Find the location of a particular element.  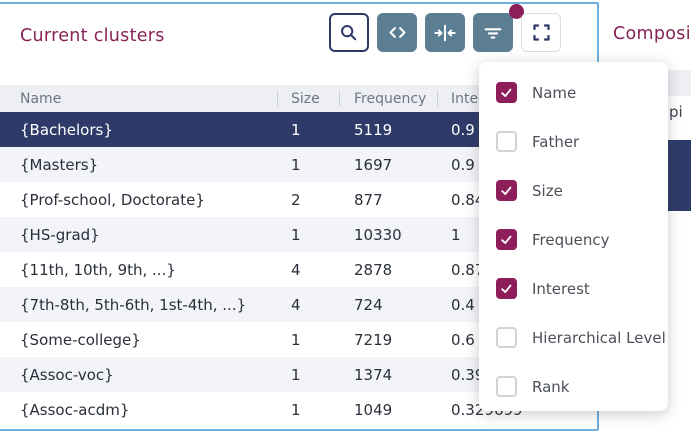

cell-interest: 0.39 is located at coordinates (468, 374).